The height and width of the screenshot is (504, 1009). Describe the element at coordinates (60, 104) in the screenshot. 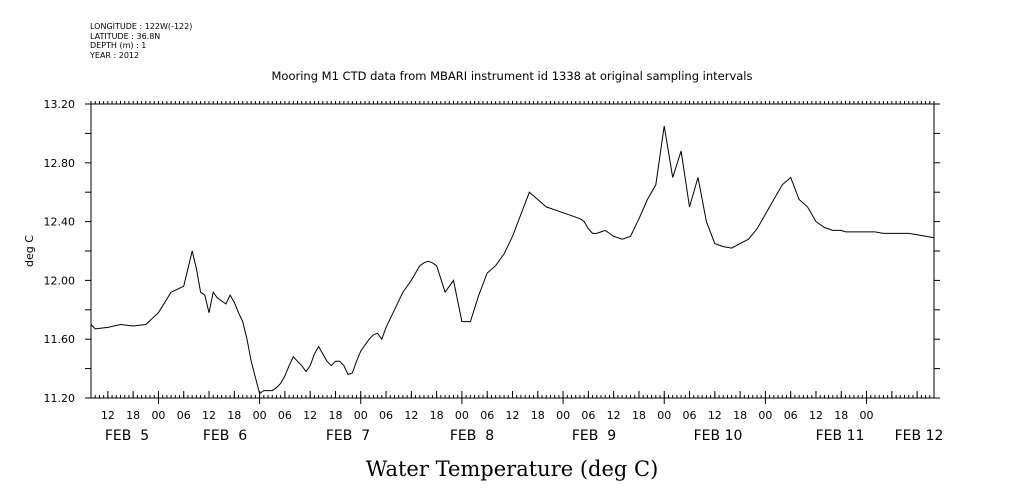

I see `y-tick-label: 13.20` at that location.